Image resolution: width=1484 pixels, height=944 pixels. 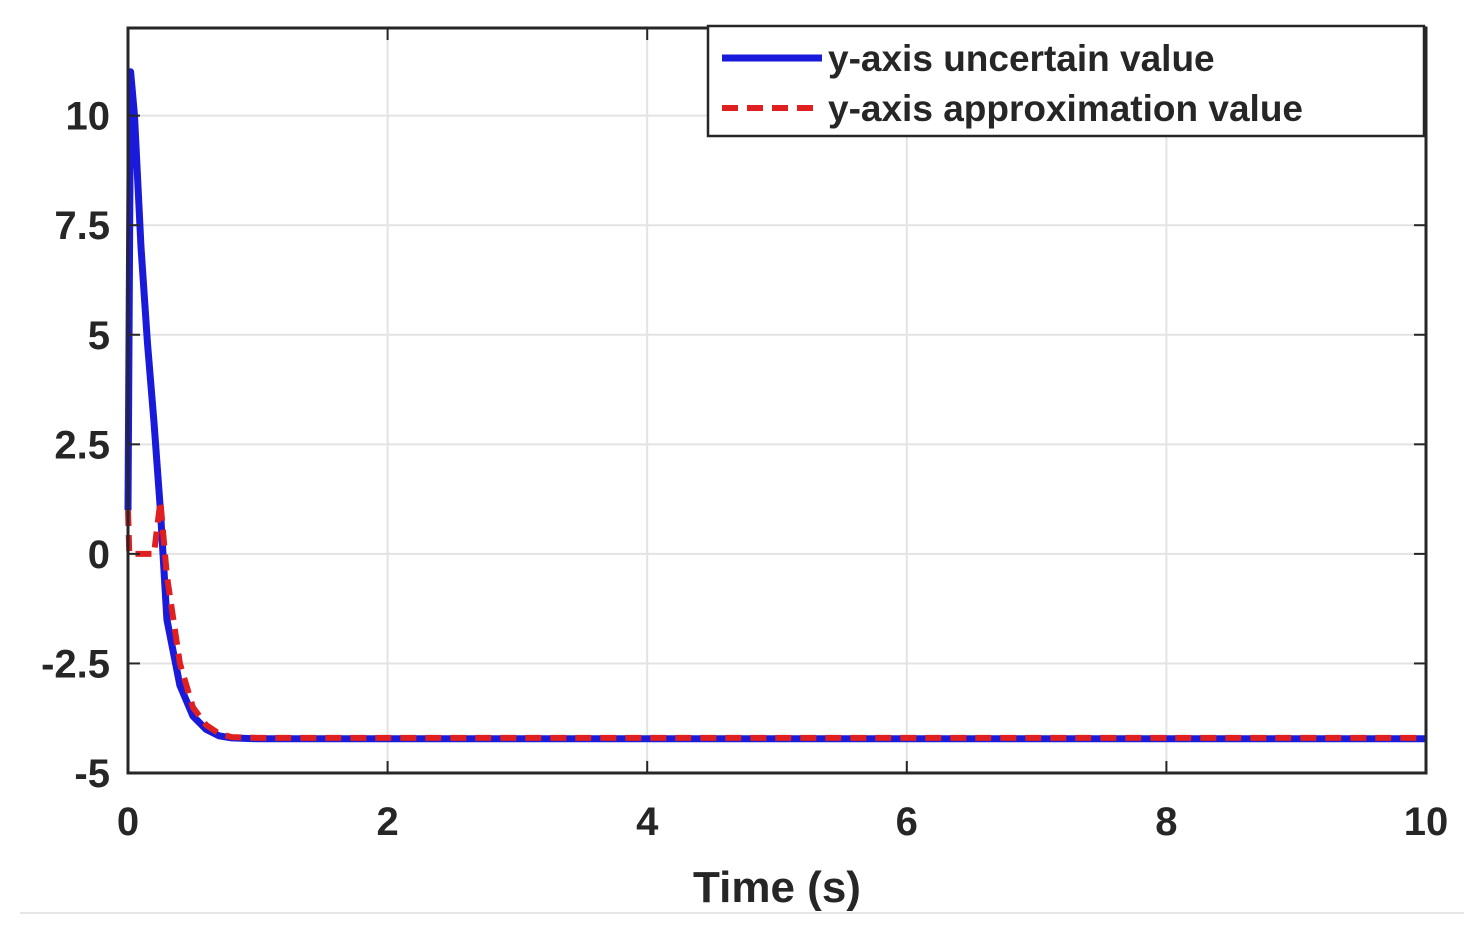 What do you see at coordinates (99, 555) in the screenshot?
I see `y-tick-label: 0` at bounding box center [99, 555].